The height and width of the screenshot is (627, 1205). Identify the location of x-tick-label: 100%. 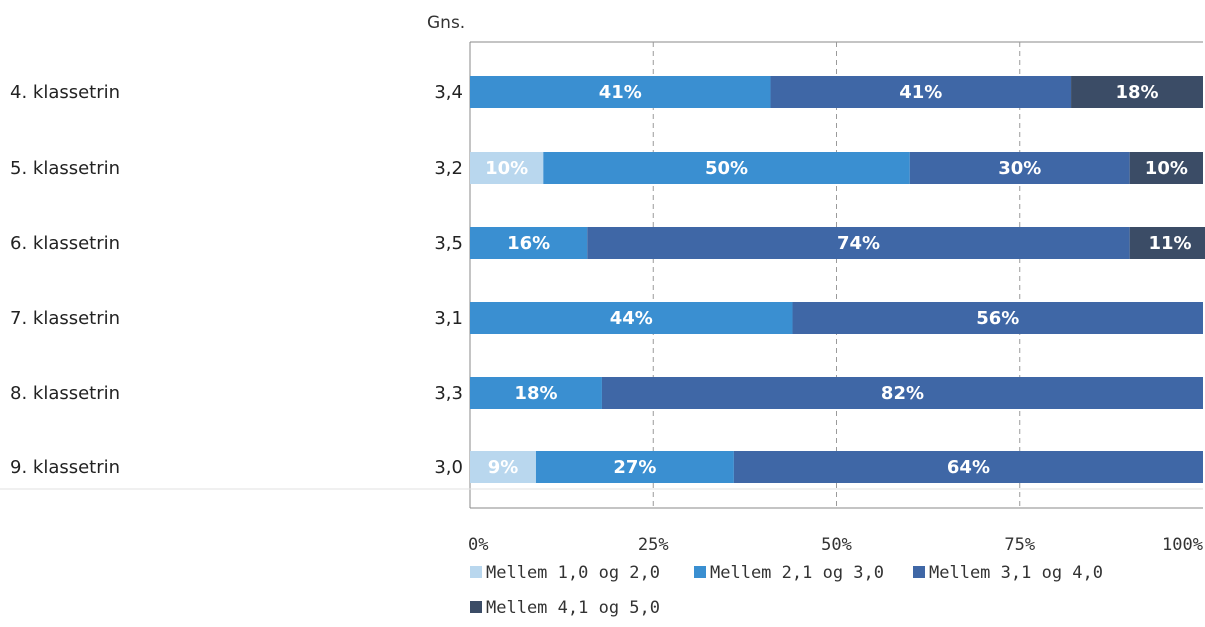
(1182, 545).